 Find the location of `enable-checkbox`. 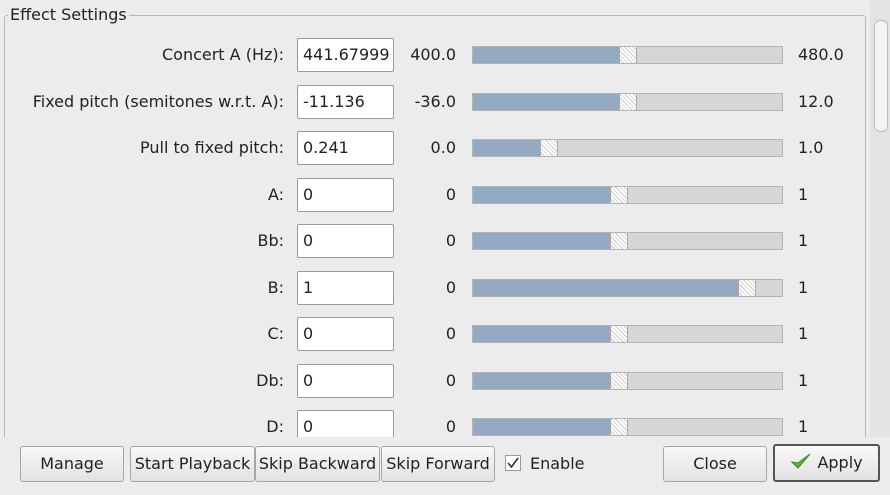

enable-checkbox is located at coordinates (513, 463).